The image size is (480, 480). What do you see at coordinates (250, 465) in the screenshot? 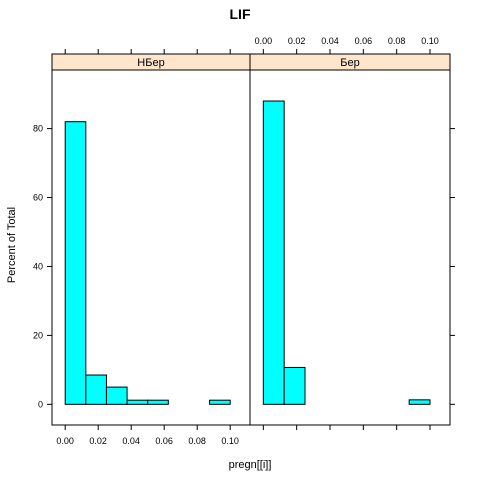
I see `x-axis-label: pregn[[i]]` at bounding box center [250, 465].